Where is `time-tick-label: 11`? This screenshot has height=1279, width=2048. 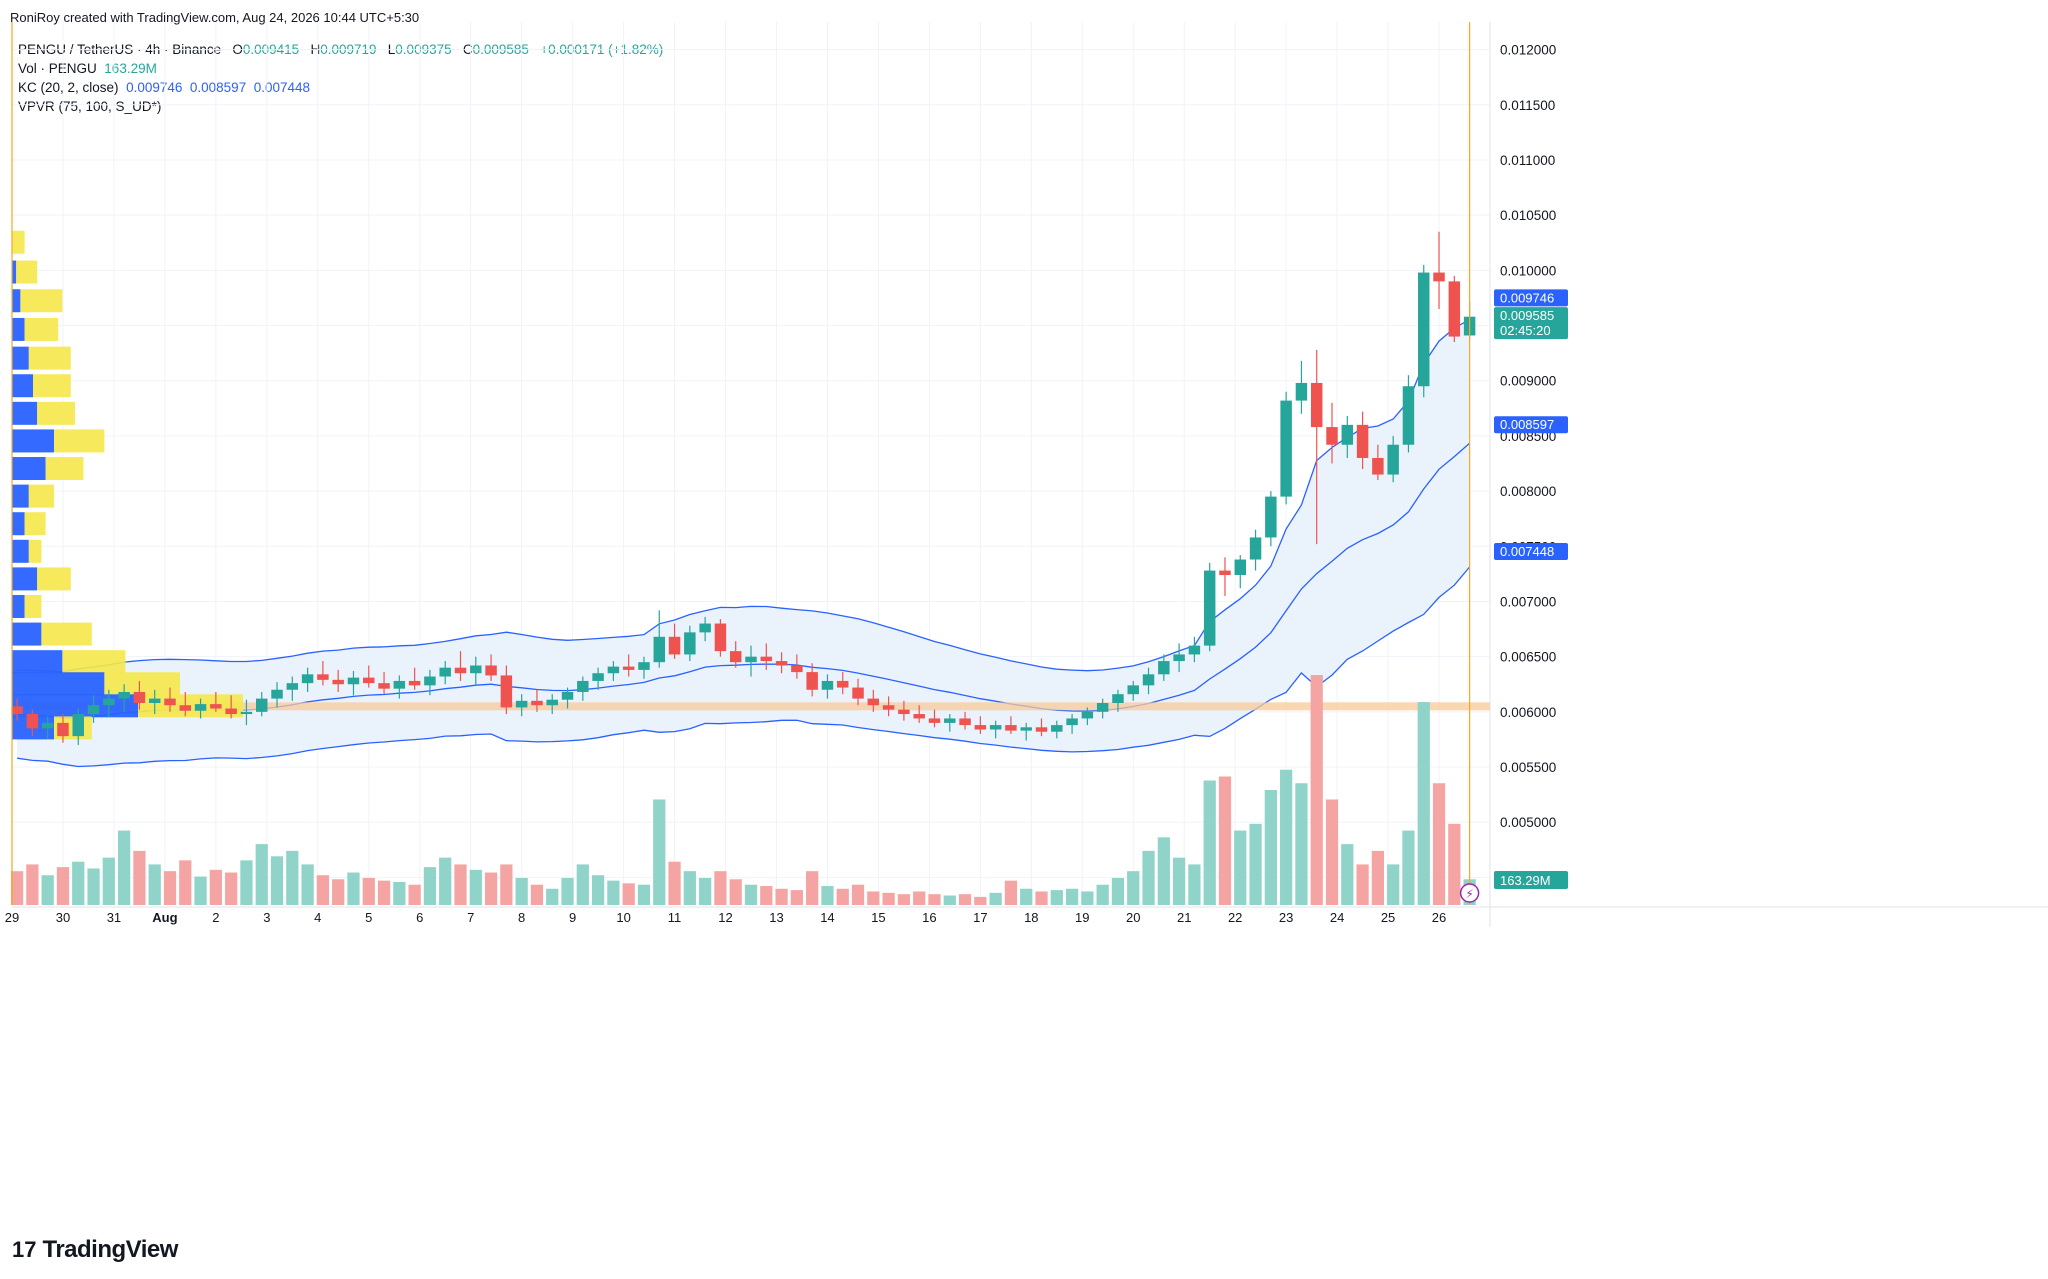
time-tick-label: 11 is located at coordinates (675, 917).